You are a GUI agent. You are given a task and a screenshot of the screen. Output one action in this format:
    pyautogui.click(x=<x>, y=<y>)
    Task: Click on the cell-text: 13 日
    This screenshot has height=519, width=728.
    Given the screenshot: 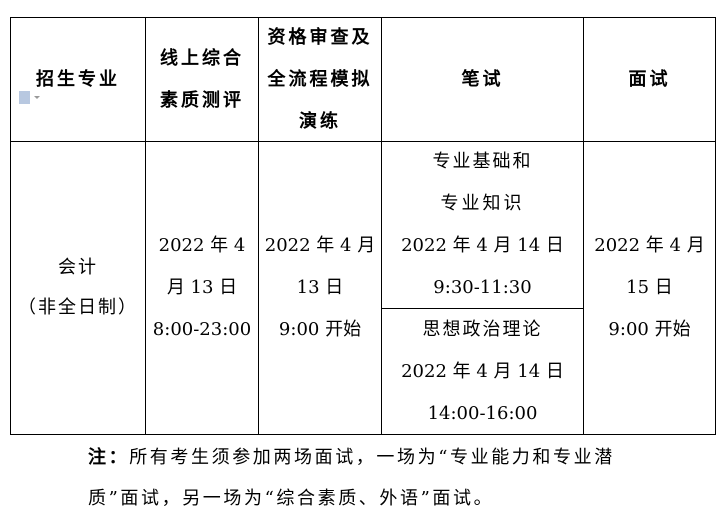 What is the action you would take?
    pyautogui.click(x=320, y=287)
    